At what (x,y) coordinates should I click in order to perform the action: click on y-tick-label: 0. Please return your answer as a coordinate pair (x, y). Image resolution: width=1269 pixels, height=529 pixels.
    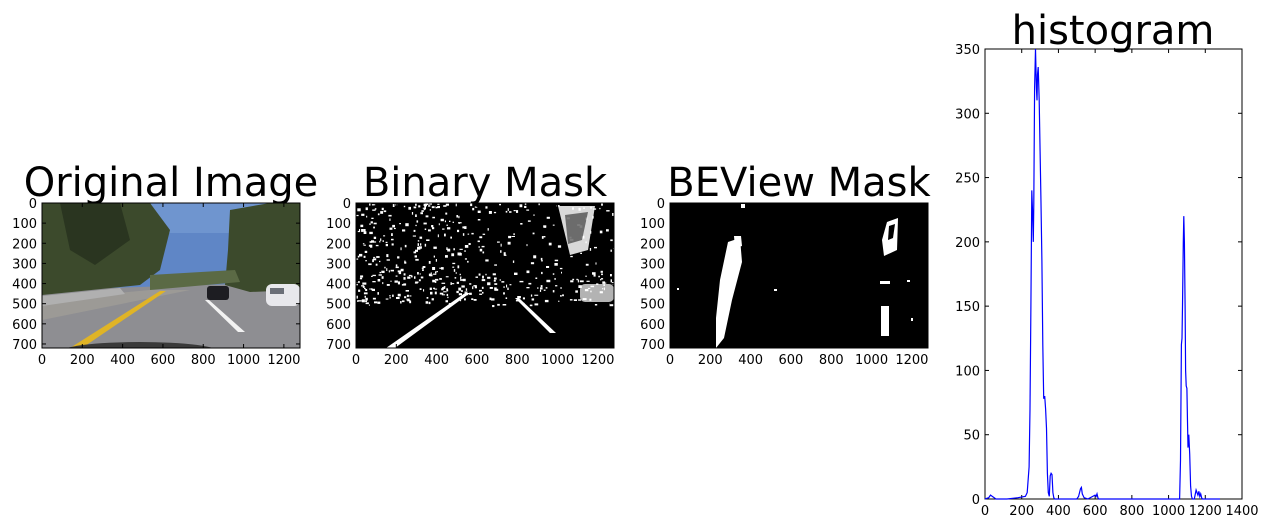
    Looking at the image, I should click on (976, 500).